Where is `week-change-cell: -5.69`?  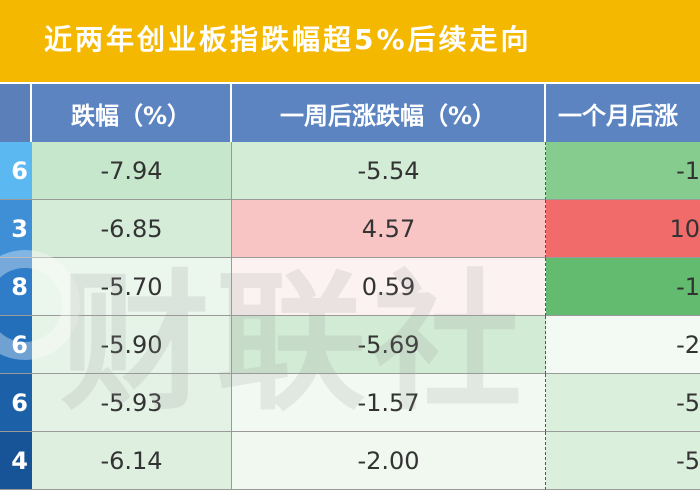 week-change-cell: -5.69 is located at coordinates (389, 345).